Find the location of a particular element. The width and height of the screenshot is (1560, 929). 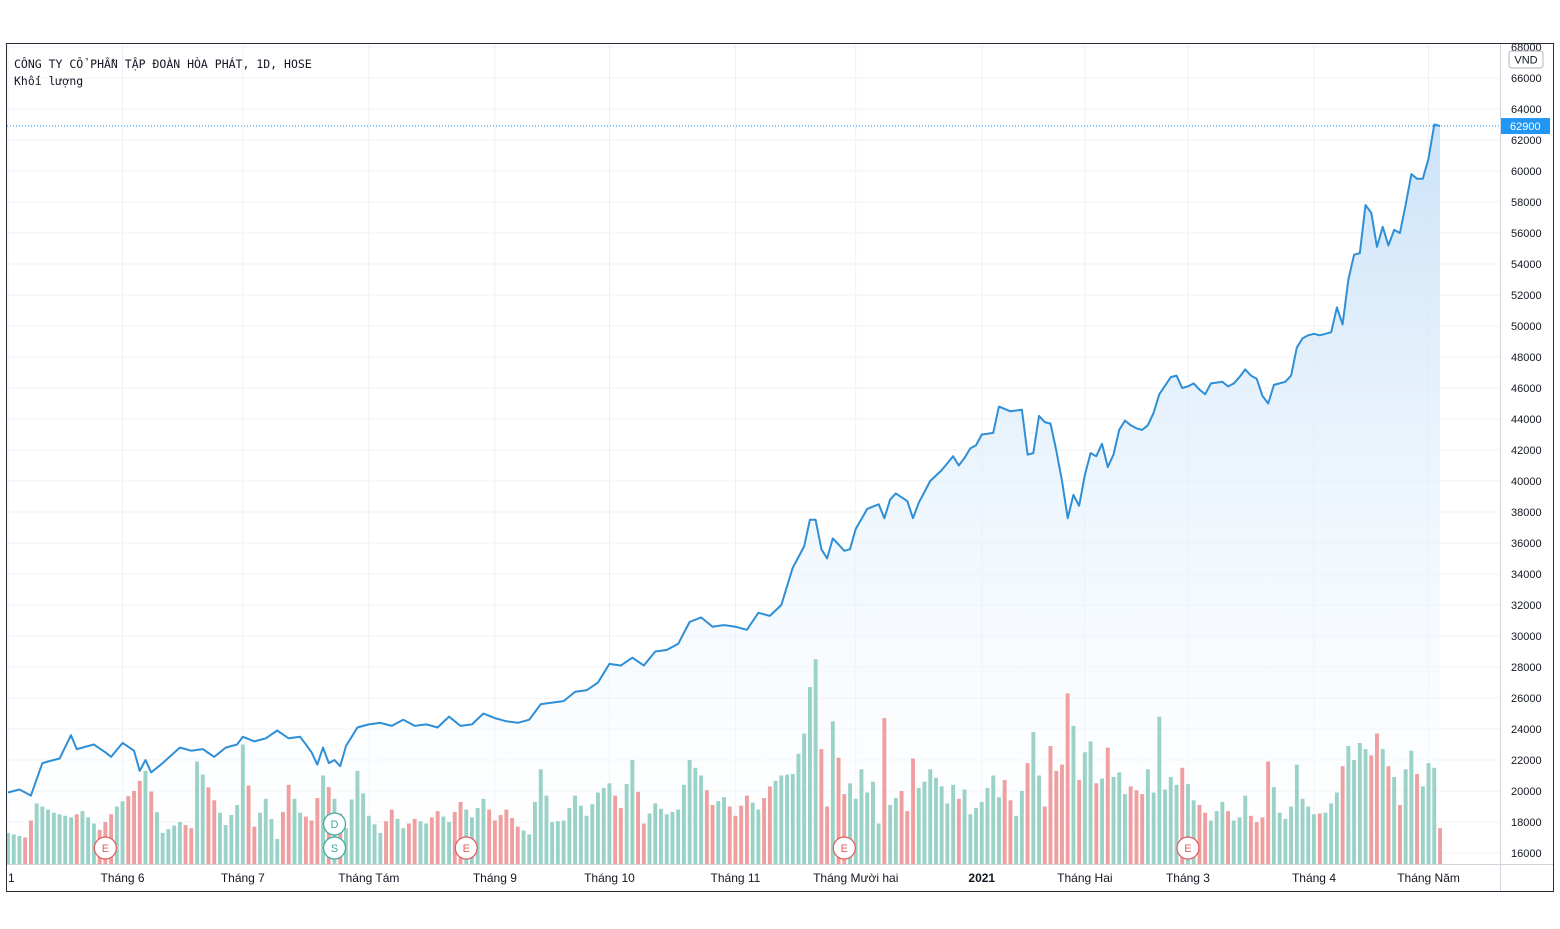

earnings-event-letter: E is located at coordinates (1187, 849).